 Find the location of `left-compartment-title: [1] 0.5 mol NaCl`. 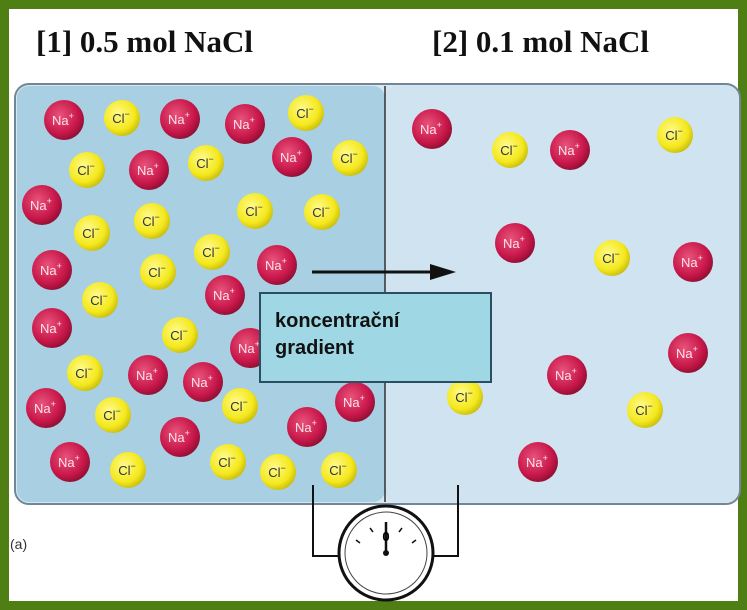

left-compartment-title: [1] 0.5 mol NaCl is located at coordinates (144, 41).